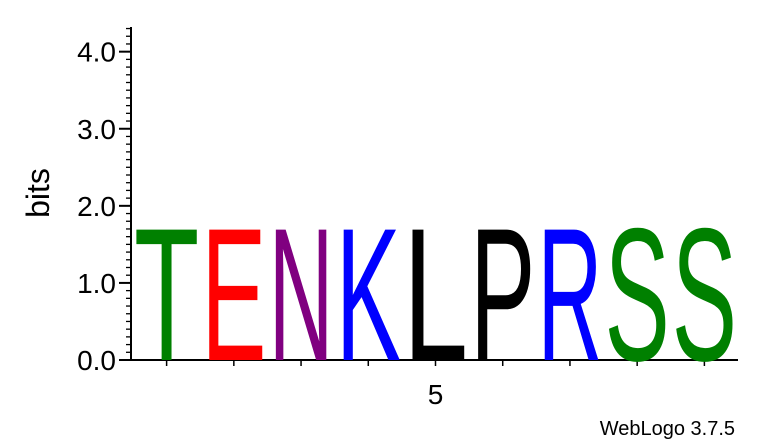  I want to click on y-tick-label: 4.0, so click(96, 52).